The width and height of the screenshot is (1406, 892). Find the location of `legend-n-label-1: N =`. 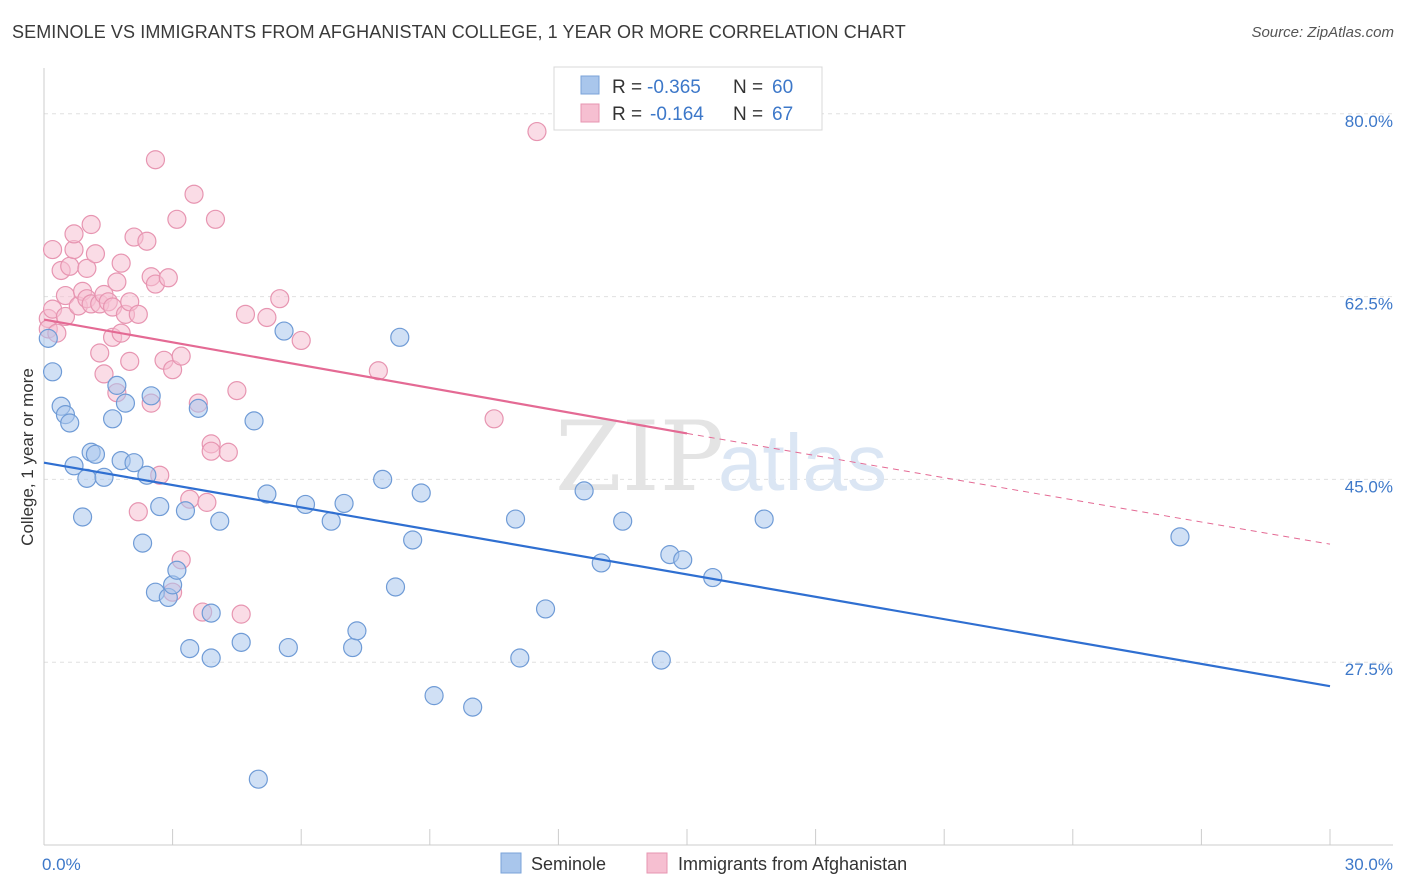

legend-n-label-1: N = is located at coordinates (748, 87).